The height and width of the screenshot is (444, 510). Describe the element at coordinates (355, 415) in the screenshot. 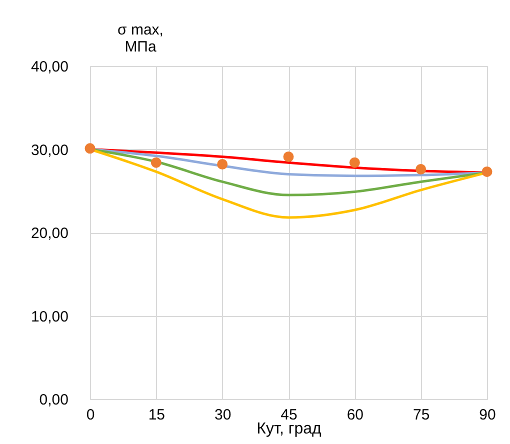

I see `x-tick-label: 60` at that location.